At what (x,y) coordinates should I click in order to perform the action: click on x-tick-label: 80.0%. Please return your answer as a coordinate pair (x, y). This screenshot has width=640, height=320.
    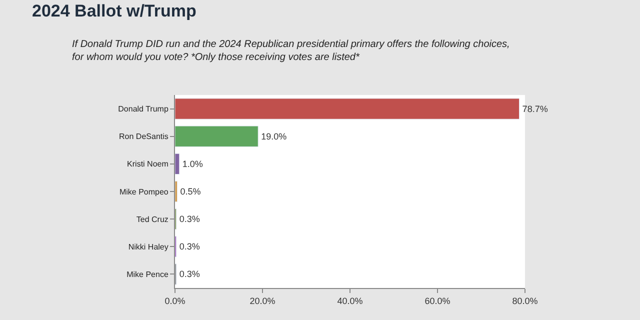
    Looking at the image, I should click on (525, 301).